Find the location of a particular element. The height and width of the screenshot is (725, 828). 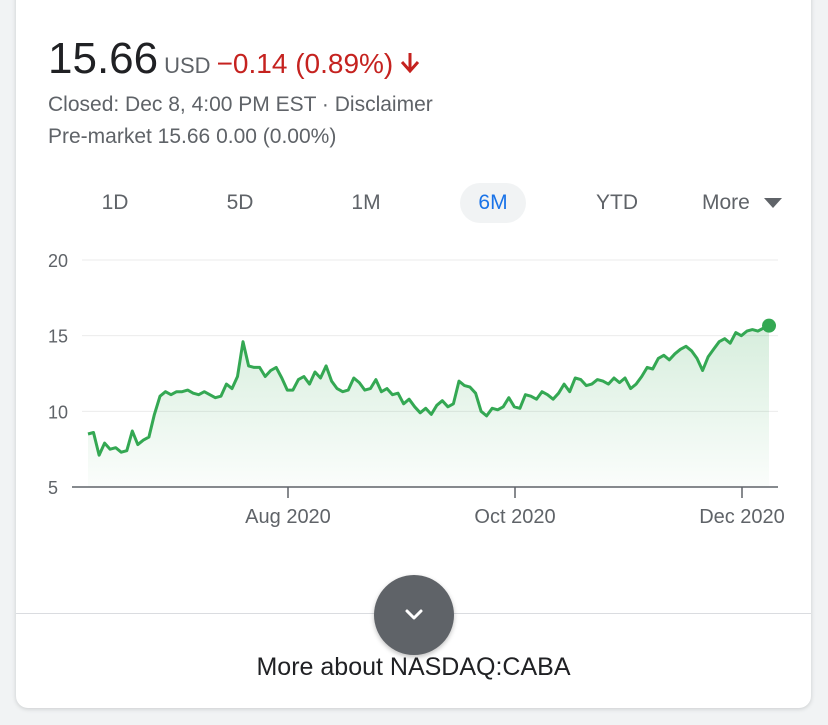

caret-down-icon is located at coordinates (772, 203).